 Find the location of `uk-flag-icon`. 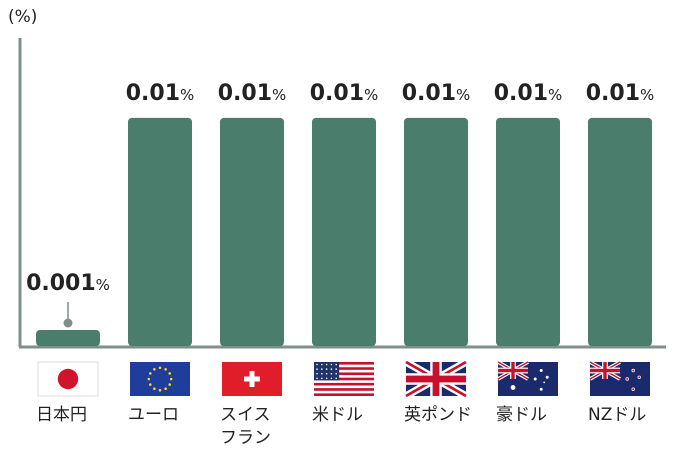

uk-flag-icon is located at coordinates (436, 379).